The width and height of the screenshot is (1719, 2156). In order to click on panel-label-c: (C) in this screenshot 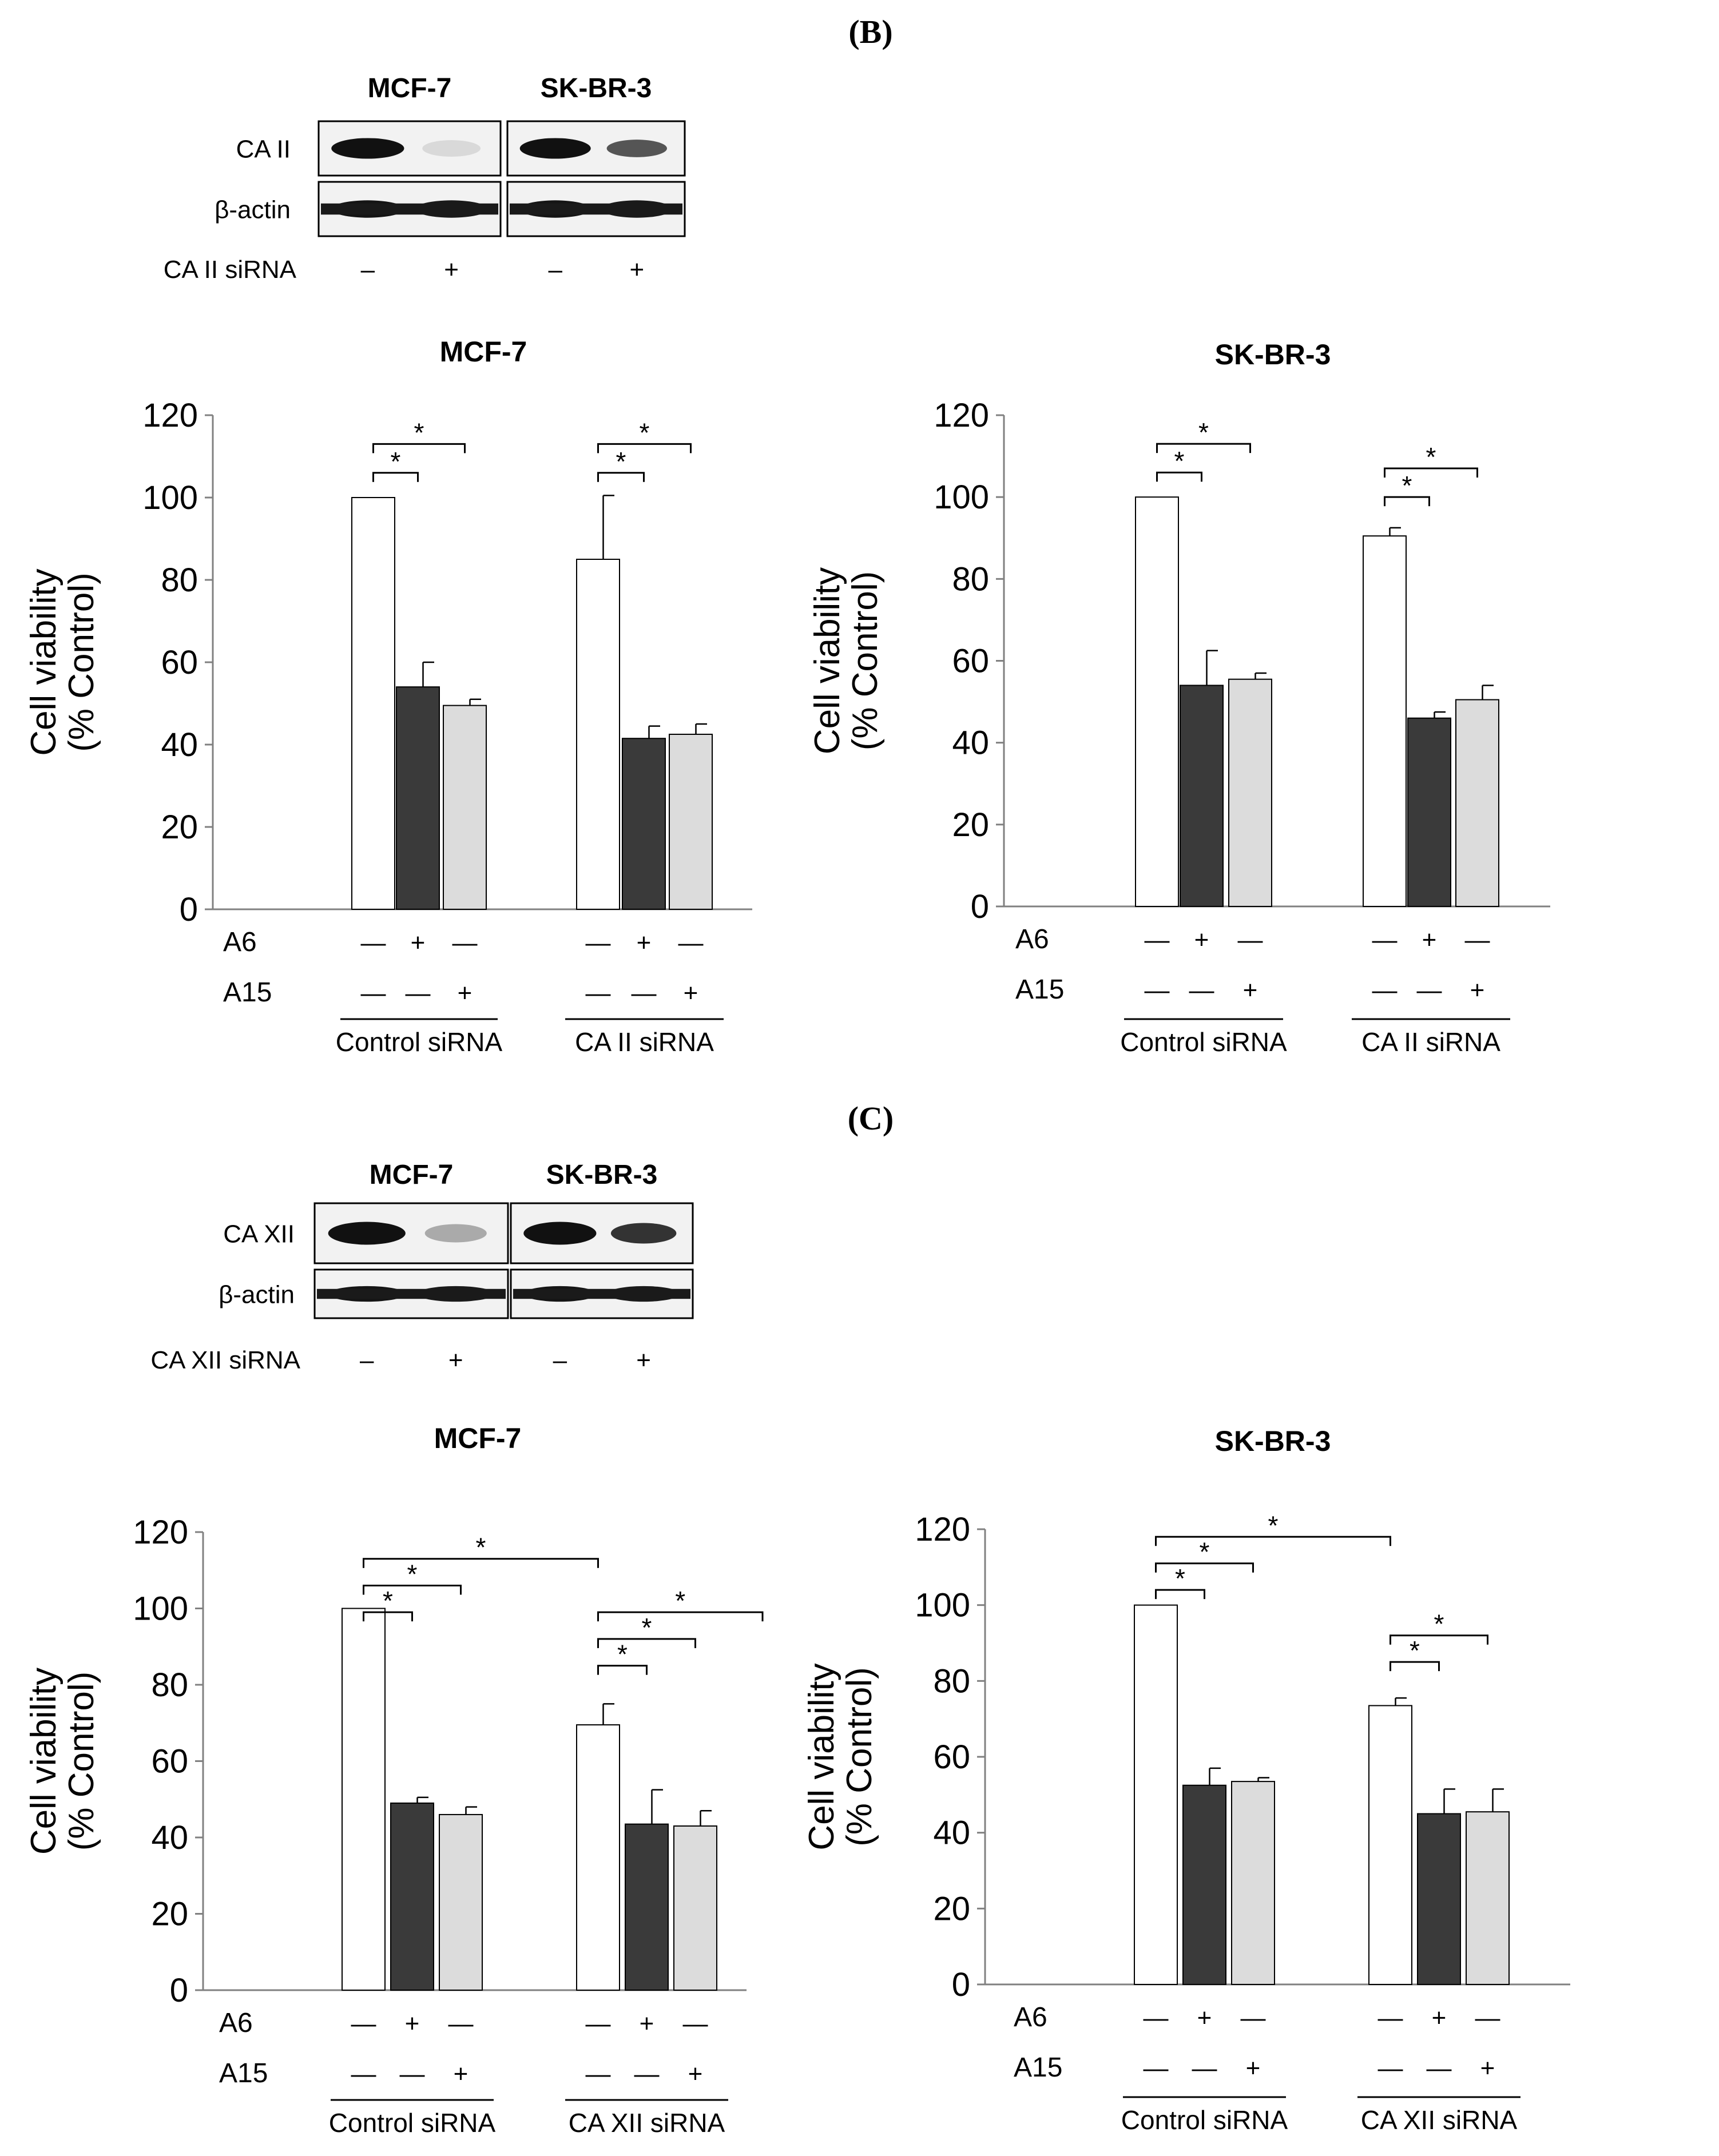, I will do `click(871, 1118)`.